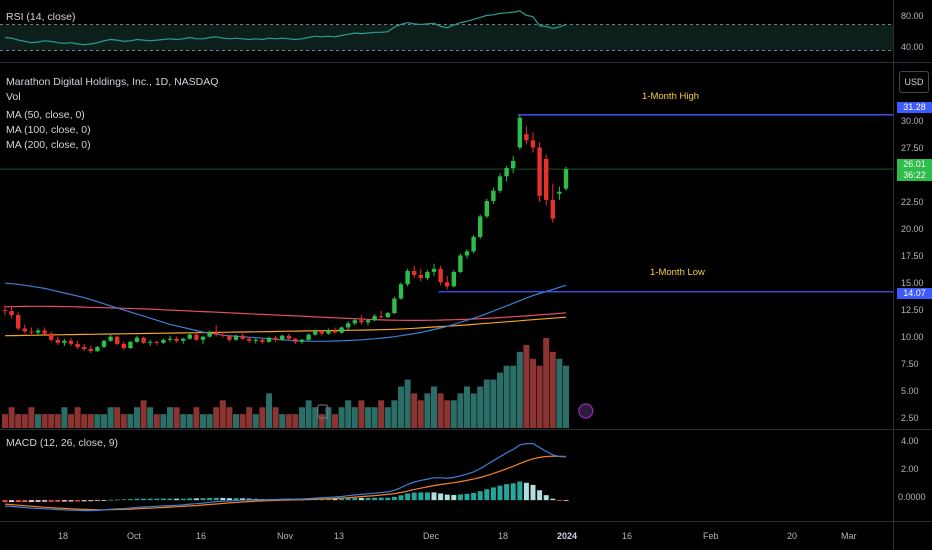 This screenshot has width=932, height=550. Describe the element at coordinates (914, 164) in the screenshot. I see `last-price-value: 26.01` at that location.